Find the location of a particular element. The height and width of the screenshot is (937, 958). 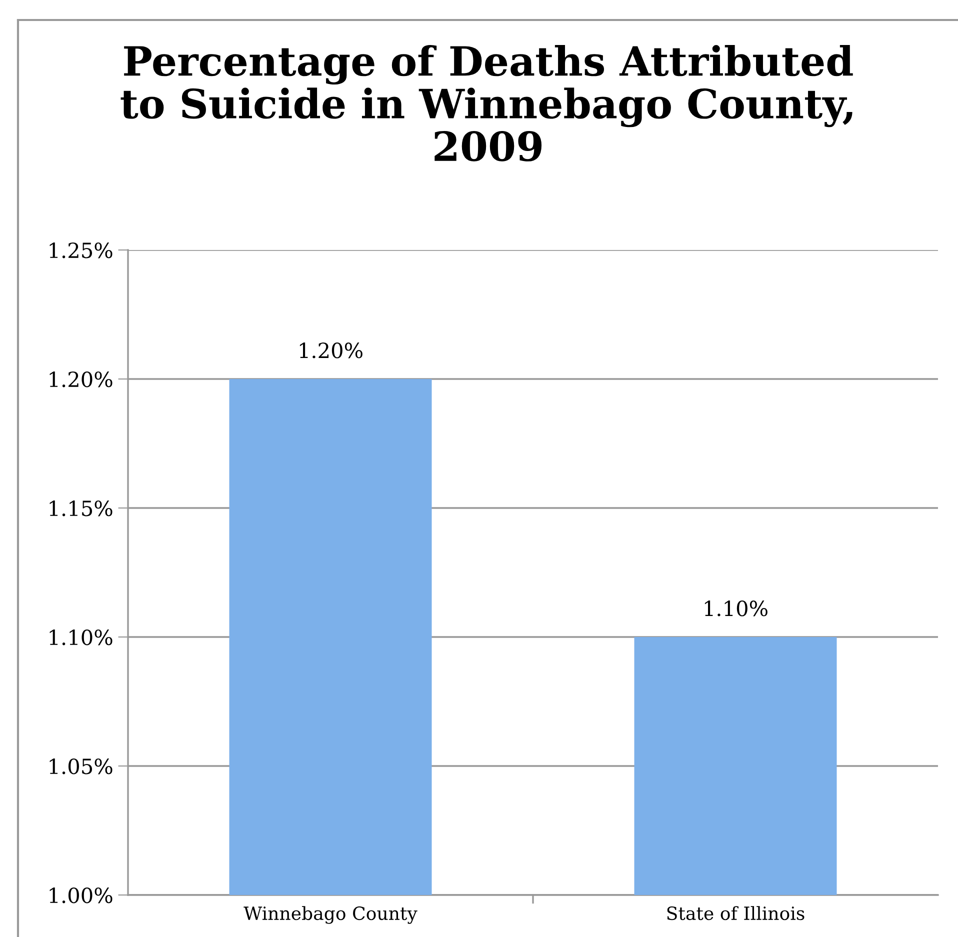

x-tick-label: Winnebago County is located at coordinates (331, 915).